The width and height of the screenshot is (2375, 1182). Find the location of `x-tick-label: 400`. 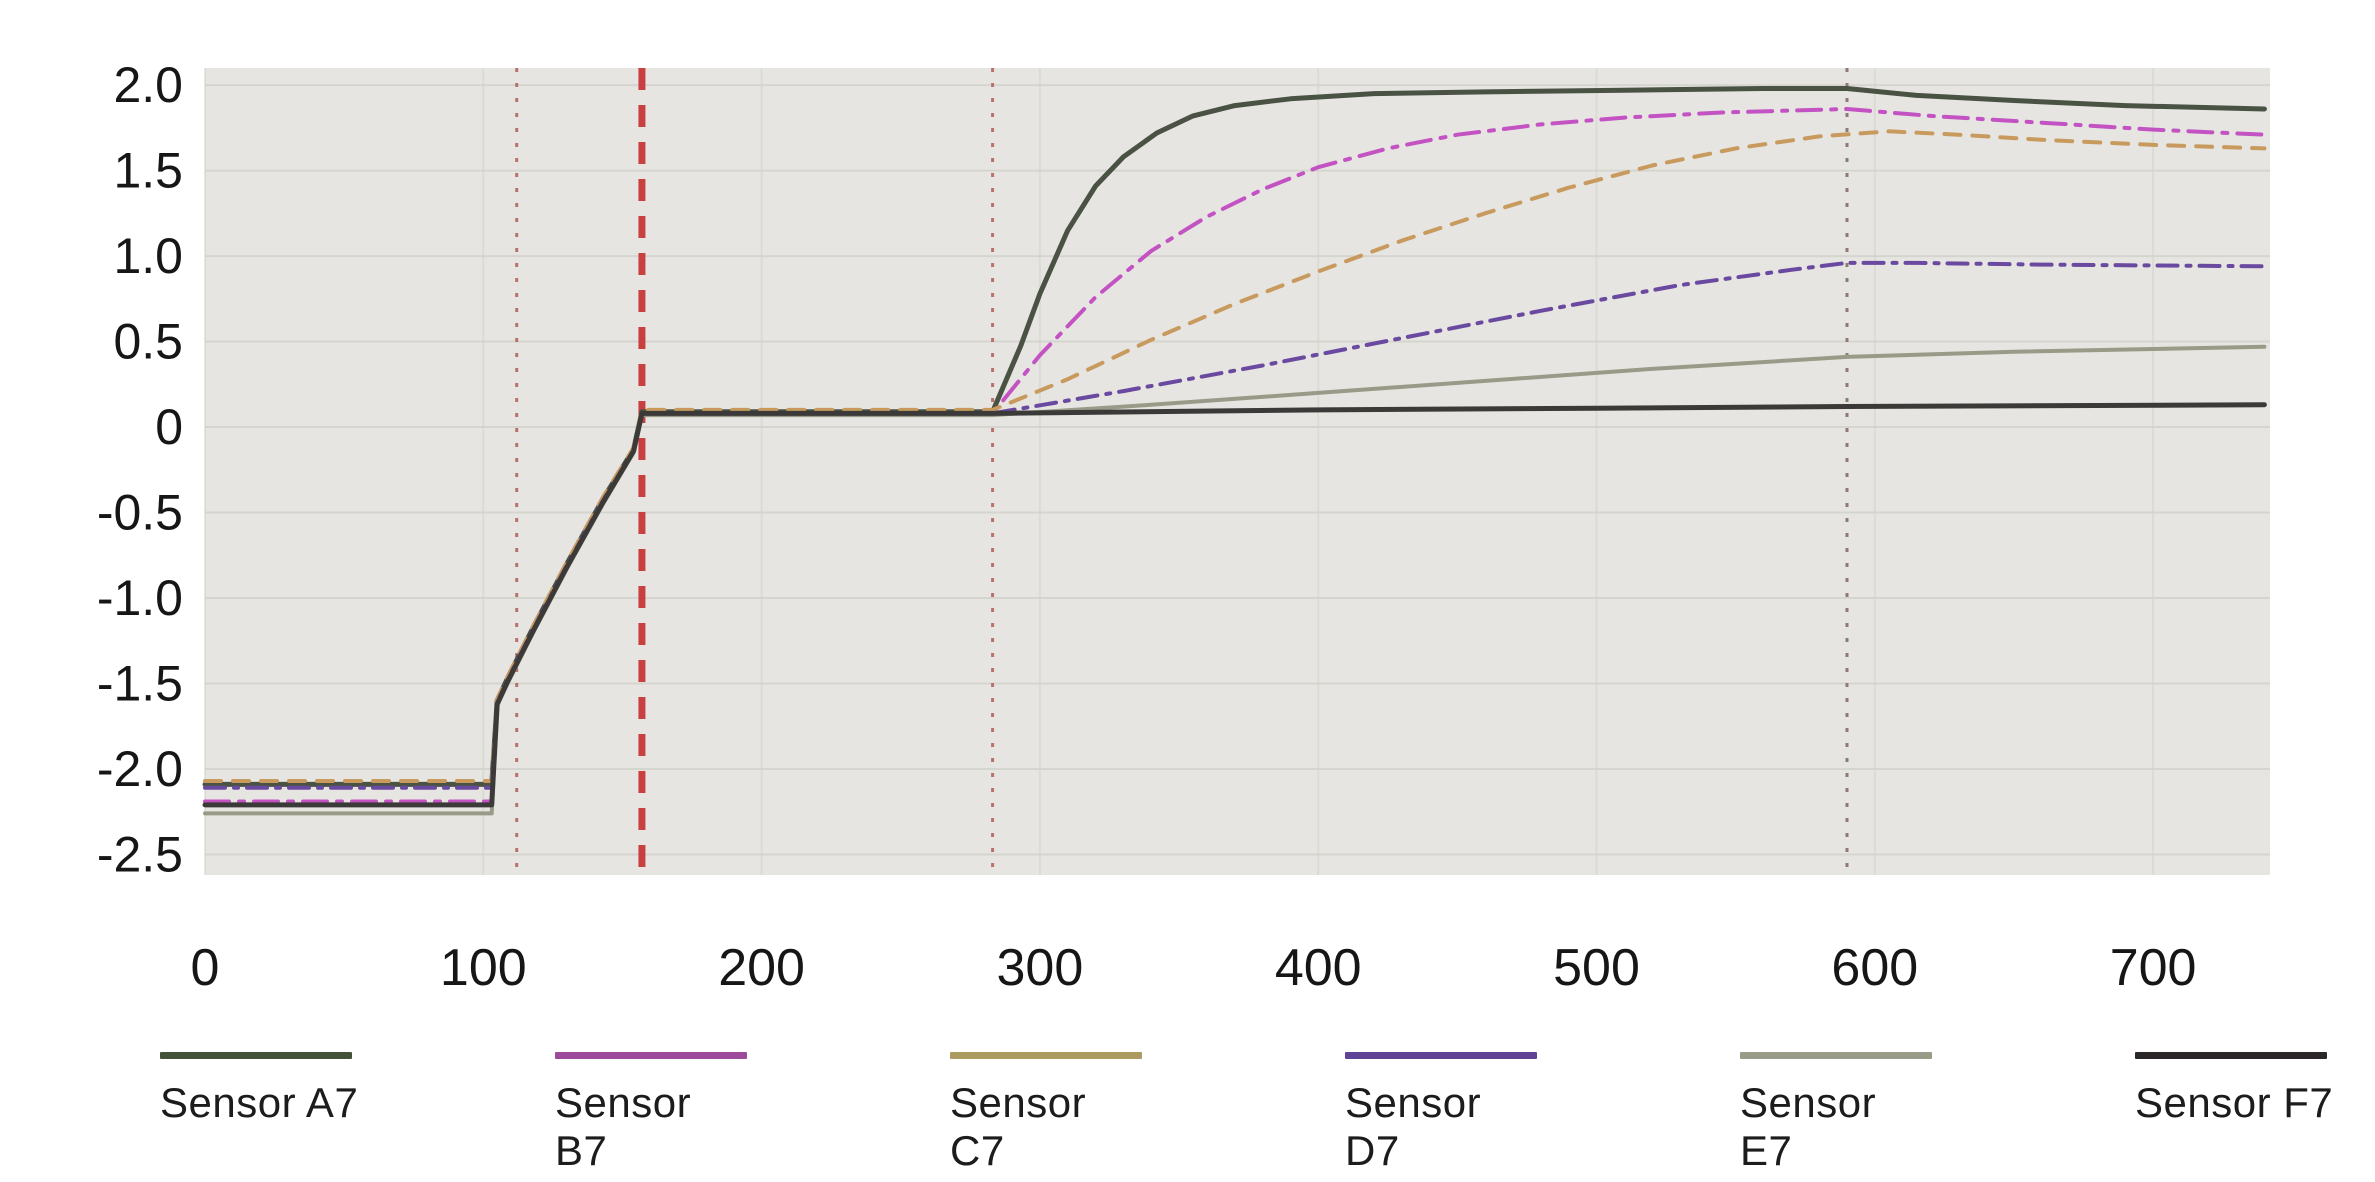

x-tick-label: 400 is located at coordinates (1318, 968).